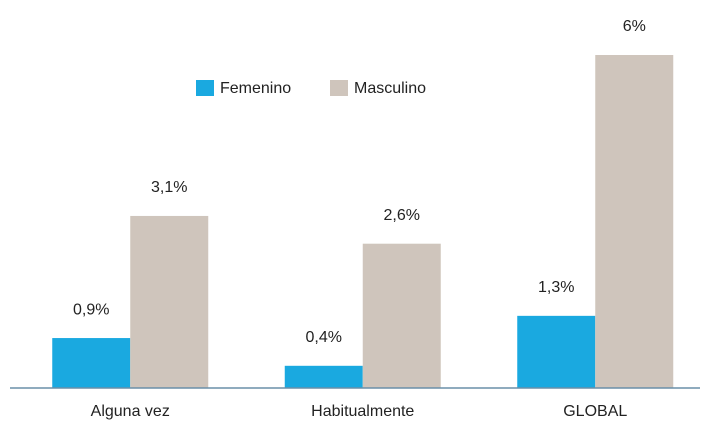 The height and width of the screenshot is (423, 703). I want to click on legend-label: Femenino, so click(255, 88).